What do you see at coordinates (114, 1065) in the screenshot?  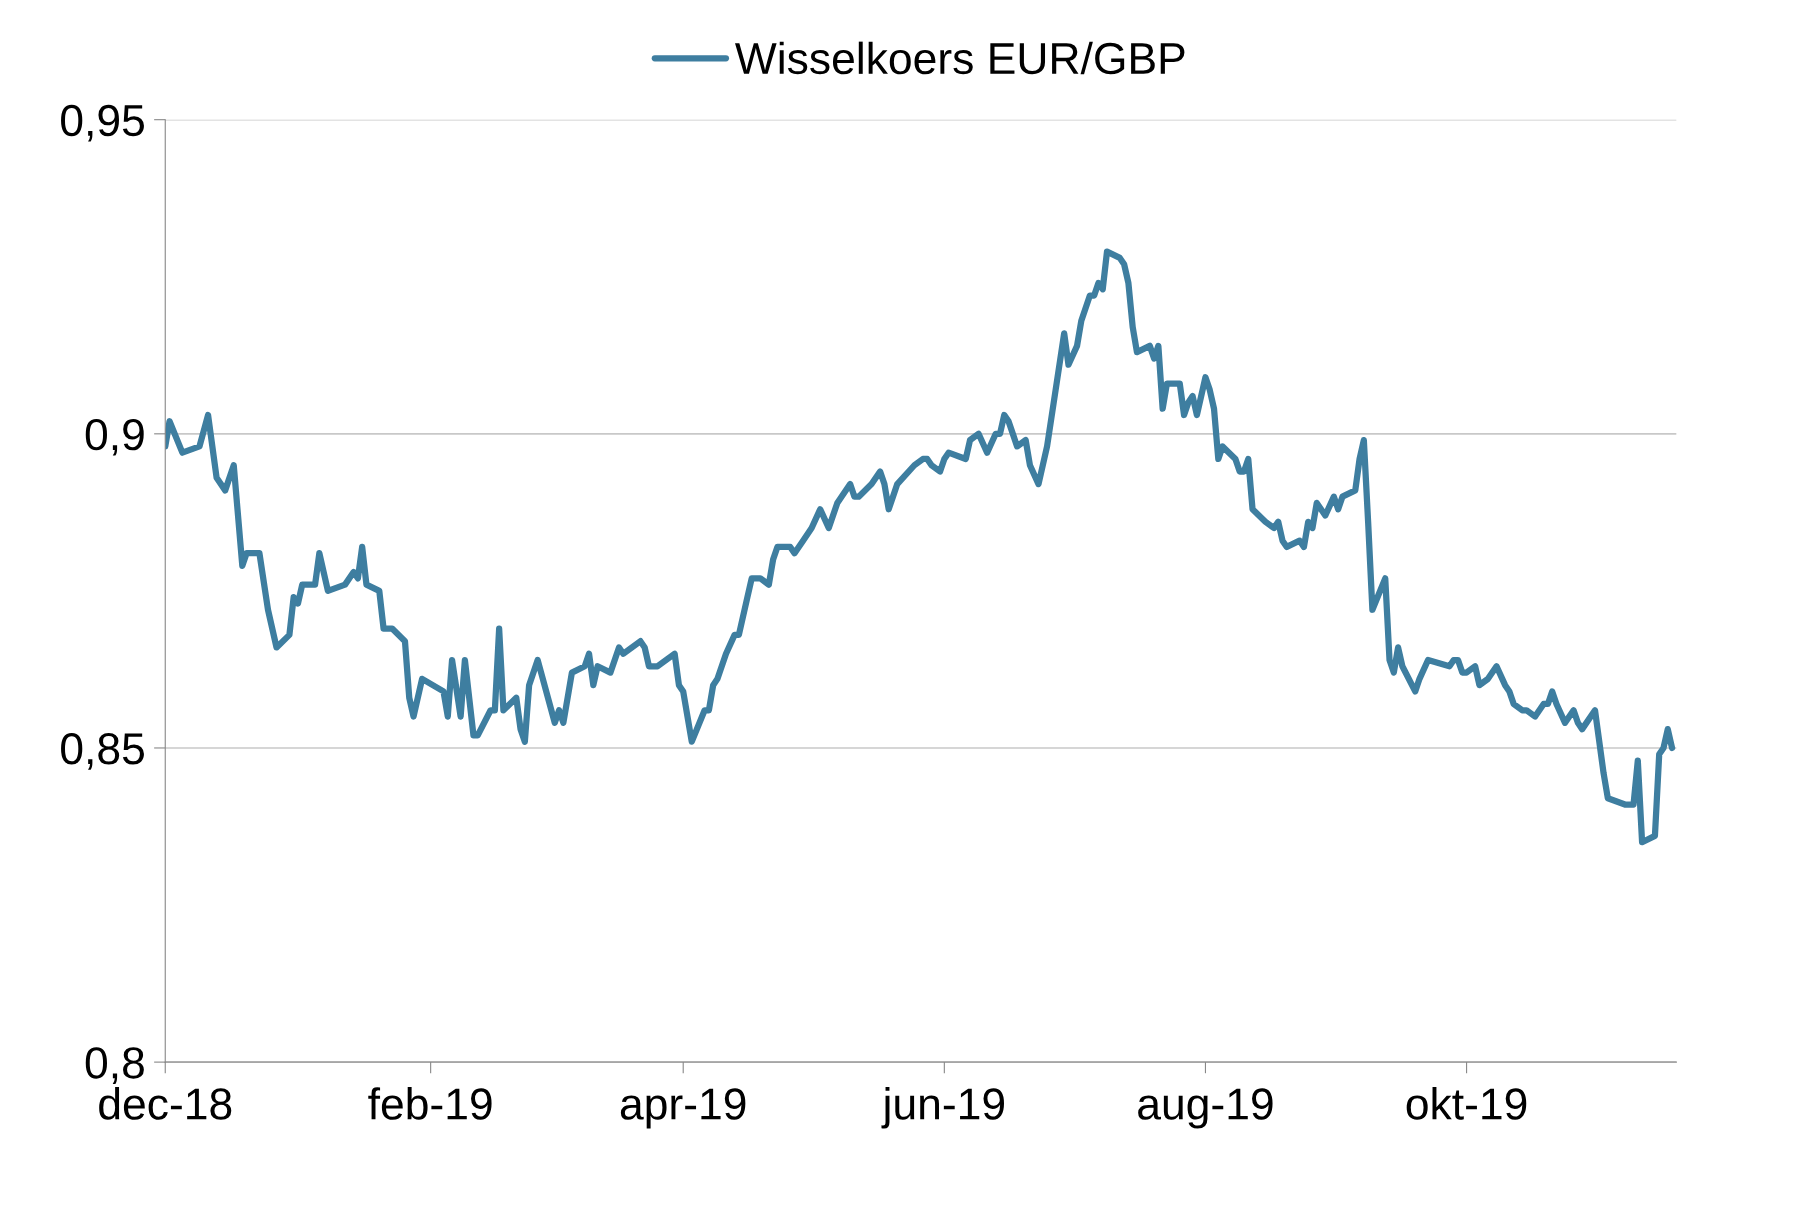 I see `y-tick-label: 0,8` at bounding box center [114, 1065].